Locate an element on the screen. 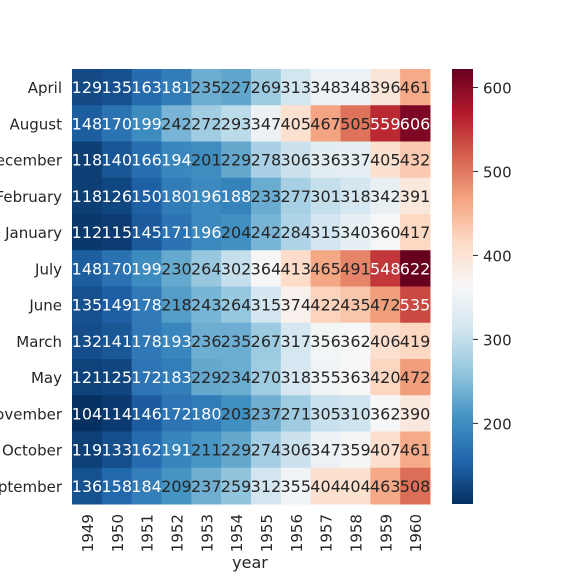 This screenshot has height=576, width=576. cell-value-label: 135 is located at coordinates (116, 87).